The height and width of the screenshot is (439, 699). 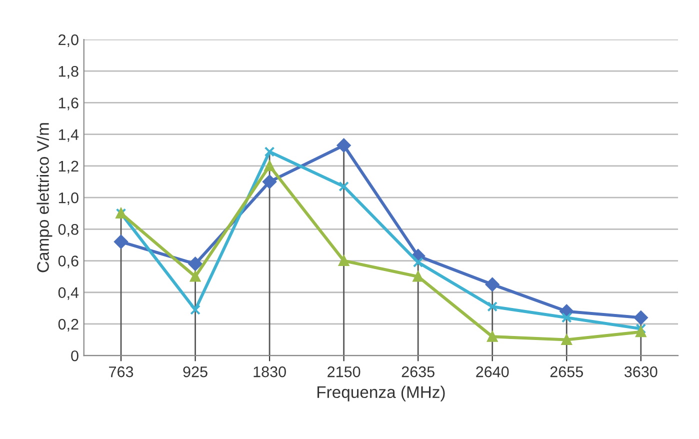 I want to click on x-tick-label: 763, so click(x=121, y=372).